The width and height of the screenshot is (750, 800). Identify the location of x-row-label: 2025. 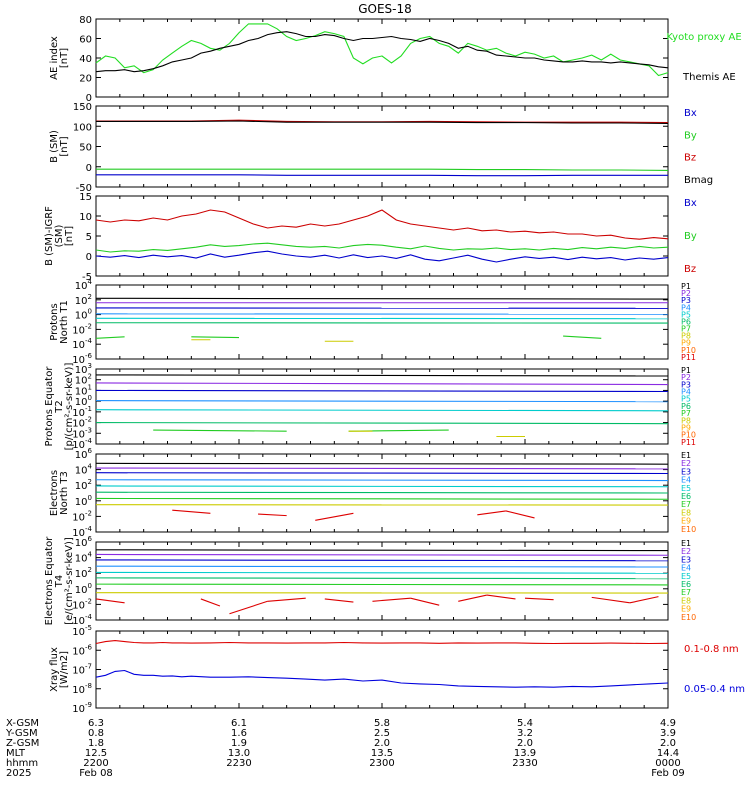
(18, 773).